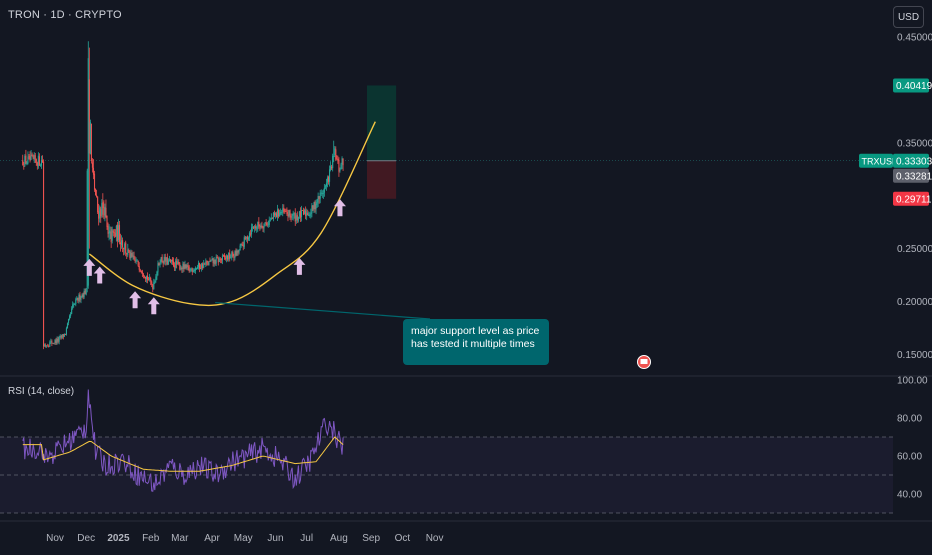 The width and height of the screenshot is (932, 555). I want to click on currency-button: USD, so click(908, 17).